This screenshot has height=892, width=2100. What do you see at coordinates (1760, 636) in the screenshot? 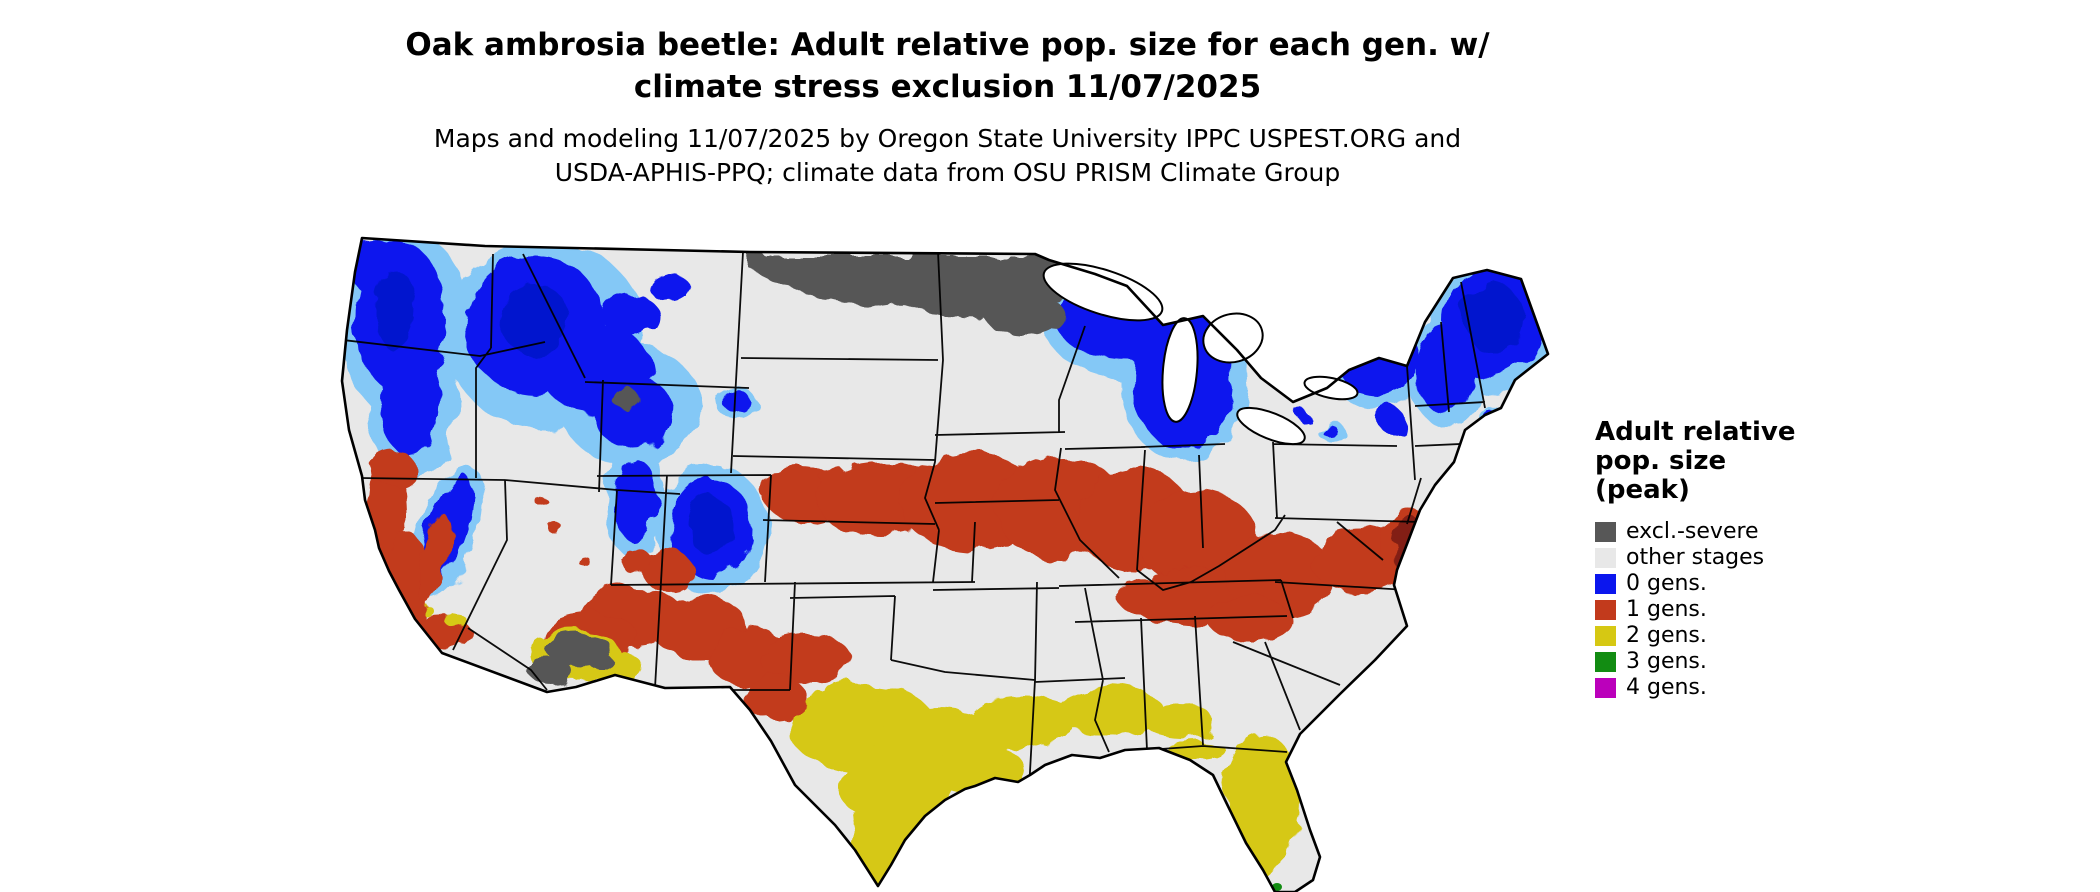
I see `legend-item-2-gens: 2 gens.` at bounding box center [1760, 636].